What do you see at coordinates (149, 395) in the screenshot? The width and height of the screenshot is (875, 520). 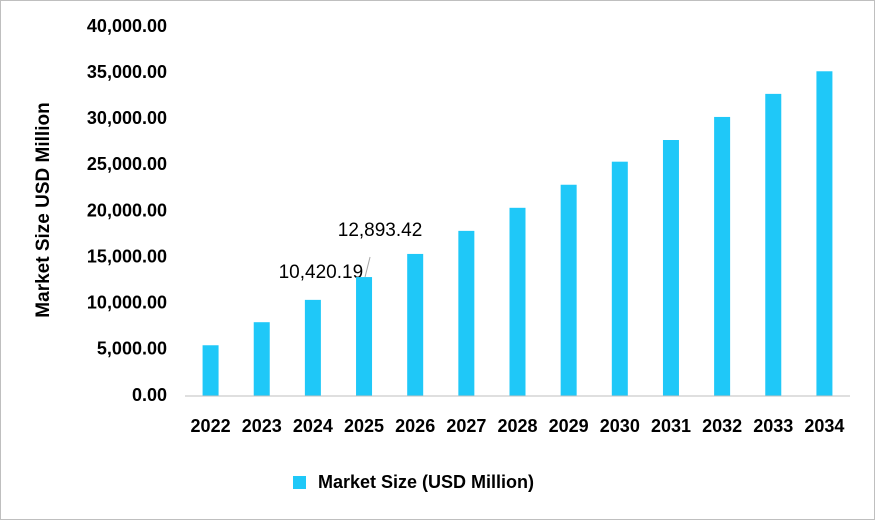 I see `y-tick-label: 0.00` at bounding box center [149, 395].